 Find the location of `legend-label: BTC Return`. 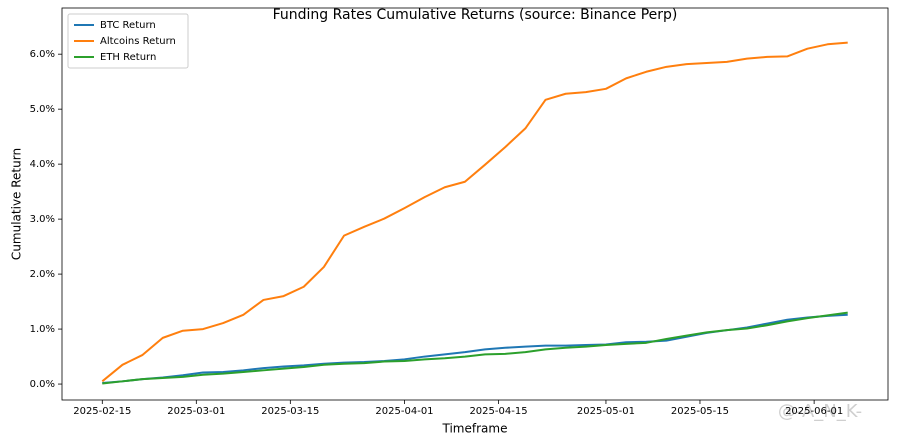

legend-label: BTC Return is located at coordinates (128, 25).